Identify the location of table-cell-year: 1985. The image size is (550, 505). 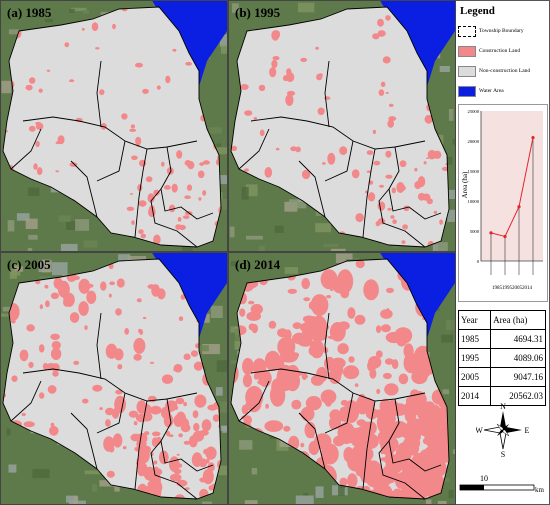
(474, 339).